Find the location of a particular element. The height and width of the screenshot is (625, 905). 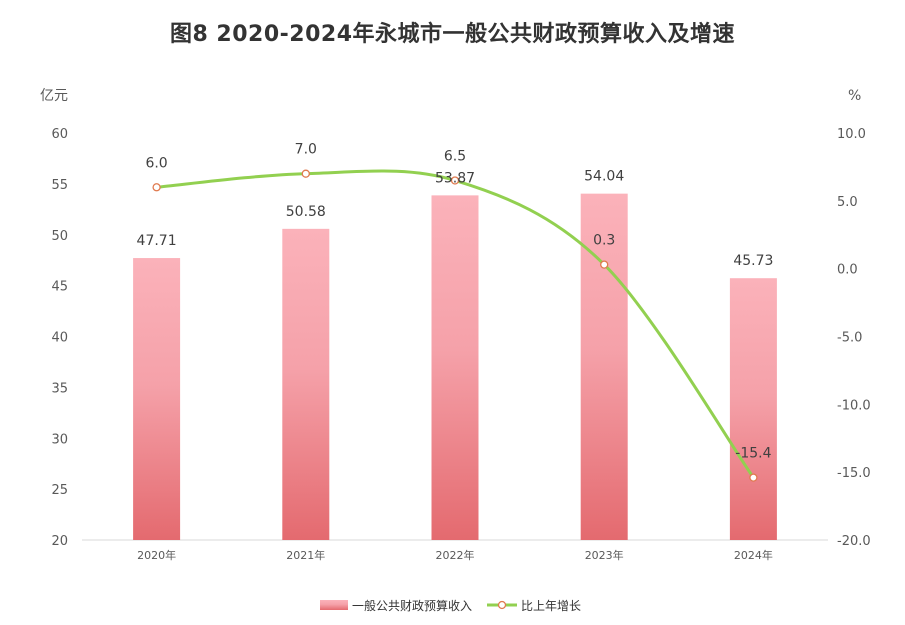

y-left-tick-label: 35 is located at coordinates (59, 388).